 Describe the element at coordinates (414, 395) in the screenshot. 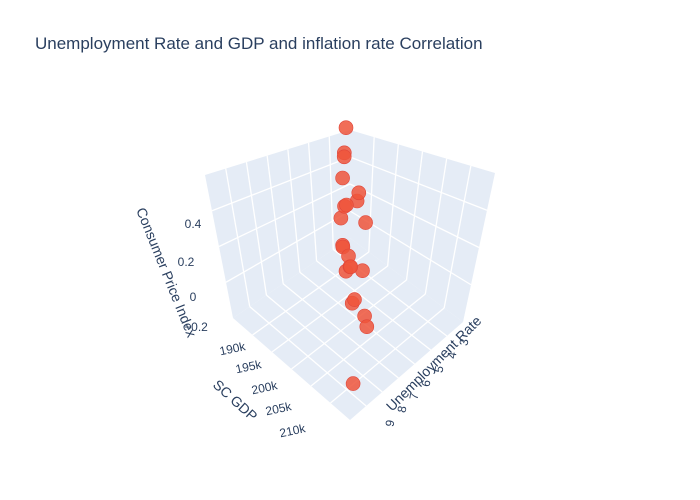

I see `x-tick-label: 7` at that location.